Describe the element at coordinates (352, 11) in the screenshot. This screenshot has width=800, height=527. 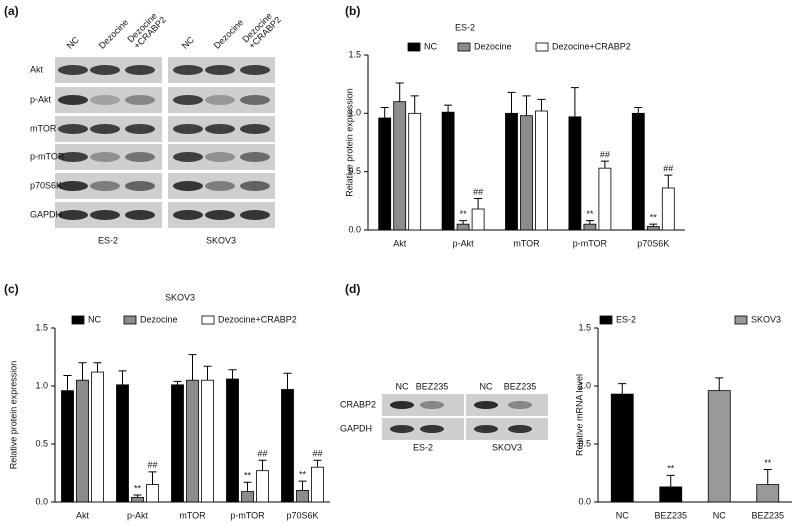
I see `panel-label: (b)` at that location.